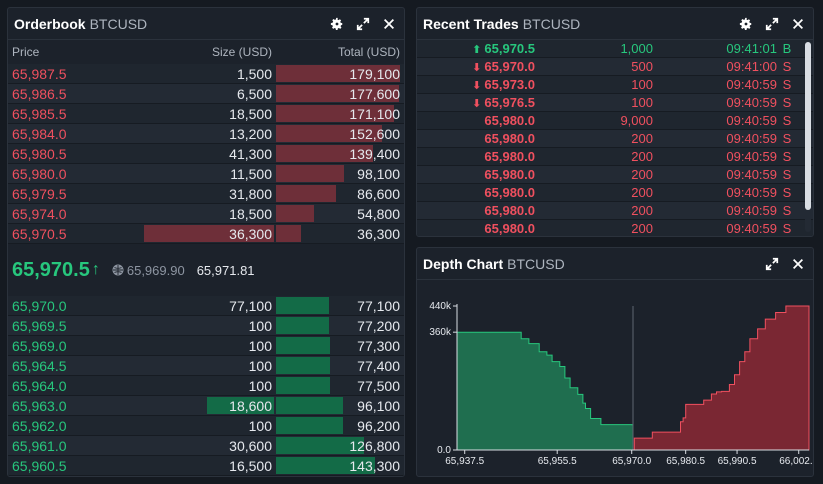 This screenshot has width=823, height=484. I want to click on ask-price: 65,984.0, so click(39, 133).